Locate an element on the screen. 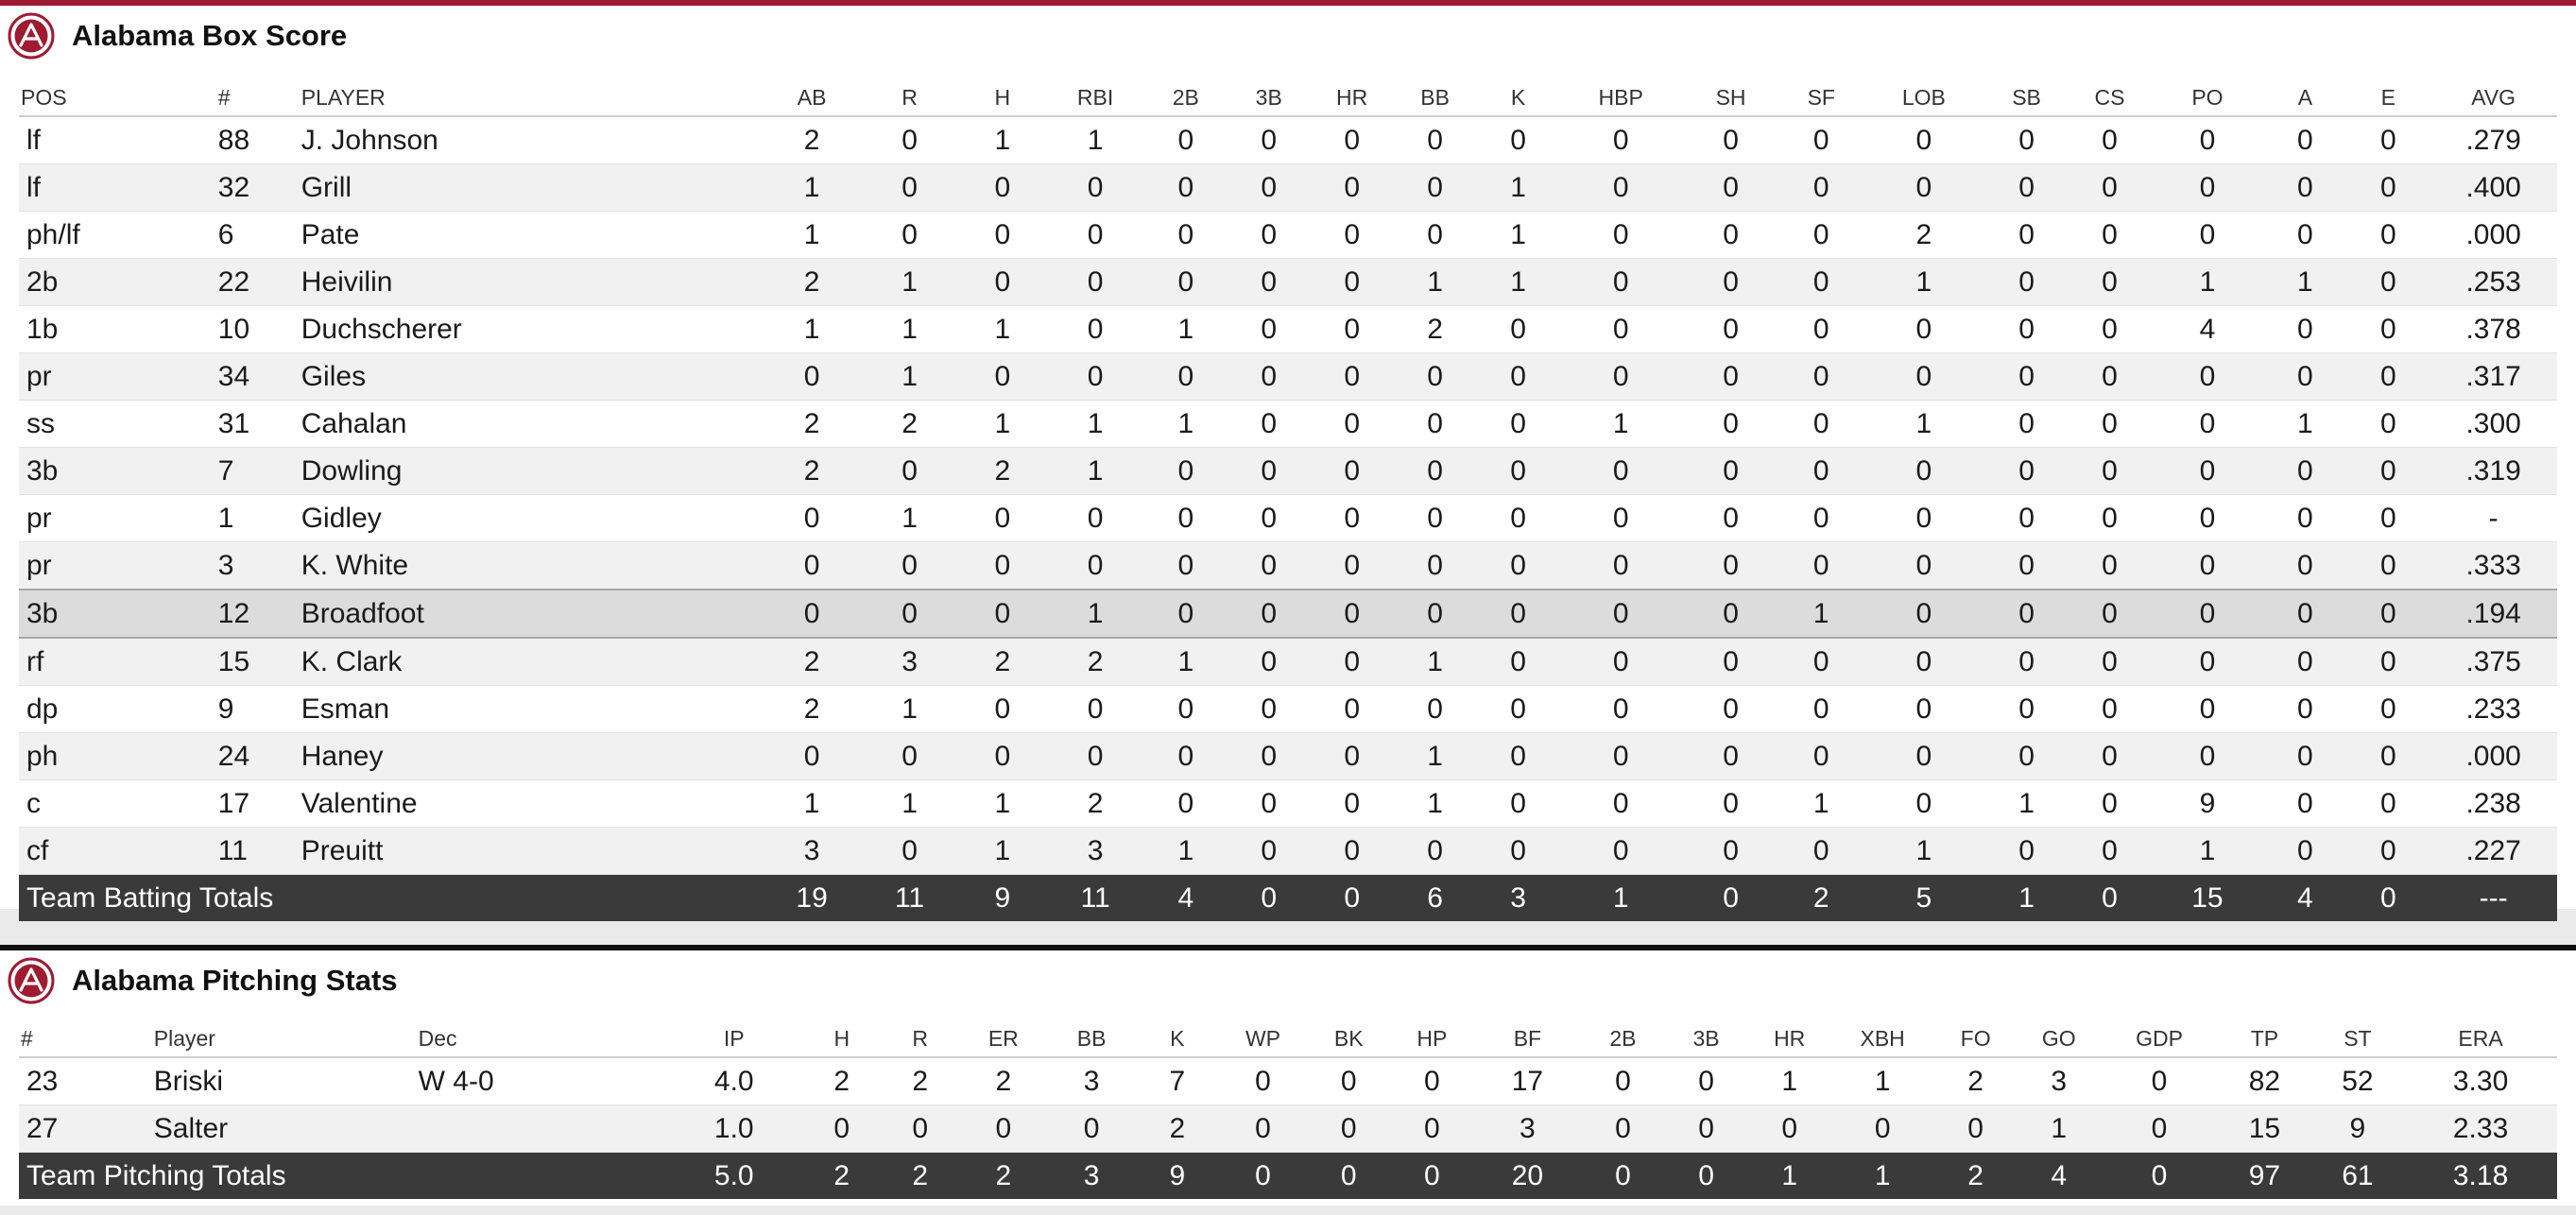 The width and height of the screenshot is (2576, 1215). pitching-card-header: Alabama Pitching Stats is located at coordinates (1288, 981).